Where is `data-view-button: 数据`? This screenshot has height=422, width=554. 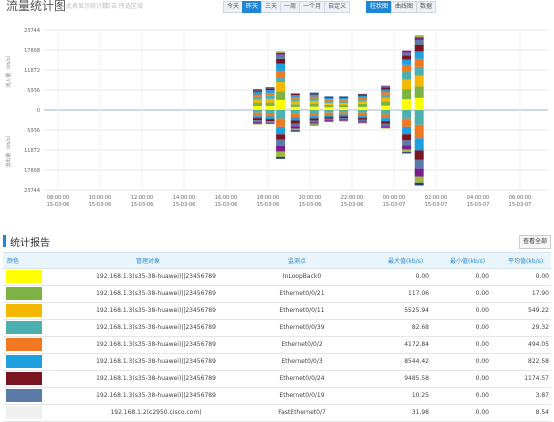
data-view-button: 数据 is located at coordinates (426, 7).